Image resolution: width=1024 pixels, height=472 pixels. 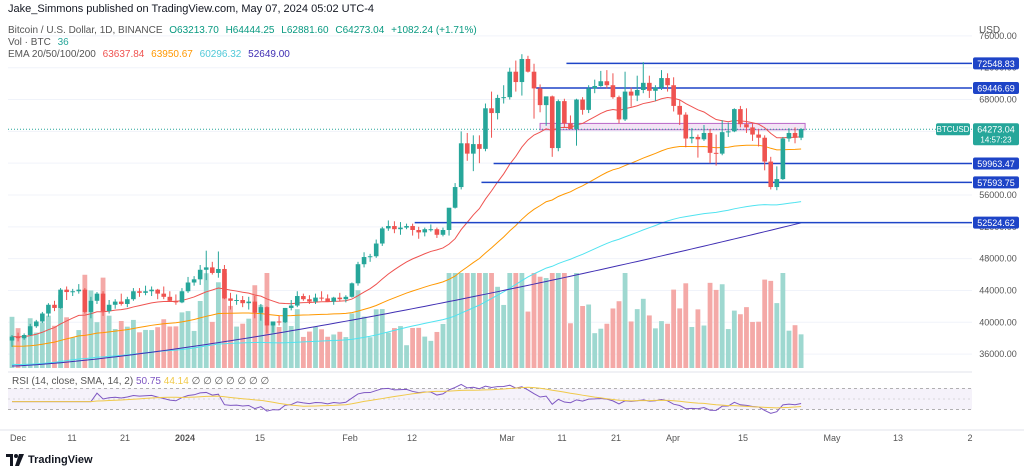 What do you see at coordinates (49, 460) in the screenshot?
I see `tradingview-brand: TradingView` at bounding box center [49, 460].